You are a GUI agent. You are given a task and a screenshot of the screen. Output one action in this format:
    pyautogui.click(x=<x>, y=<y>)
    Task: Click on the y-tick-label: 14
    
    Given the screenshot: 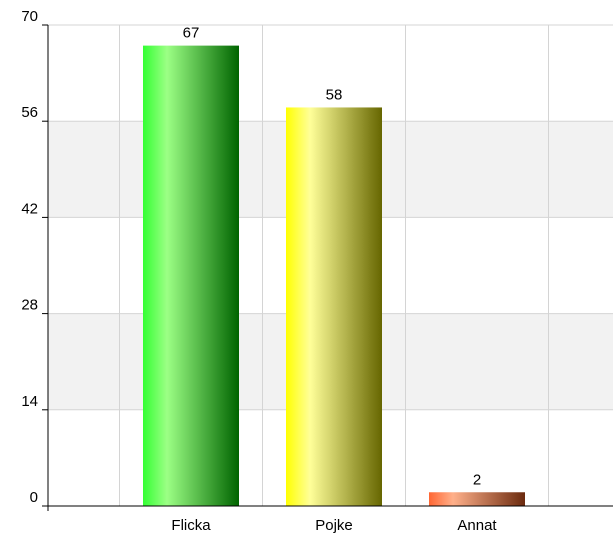 What is the action you would take?
    pyautogui.click(x=29, y=401)
    